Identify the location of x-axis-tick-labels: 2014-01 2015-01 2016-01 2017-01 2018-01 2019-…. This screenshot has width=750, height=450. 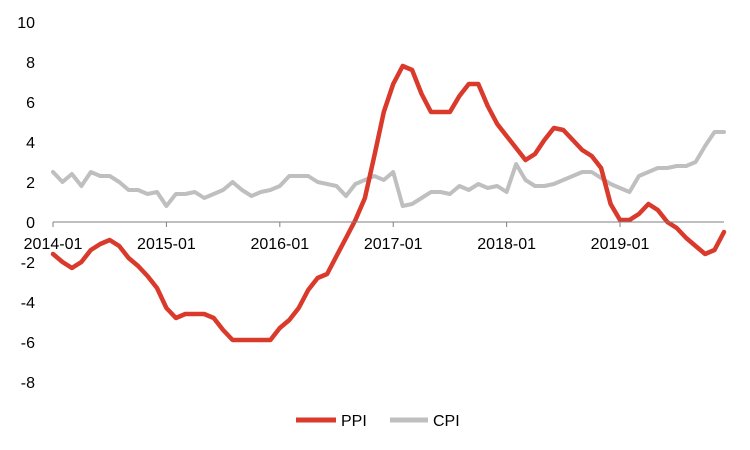
(337, 244).